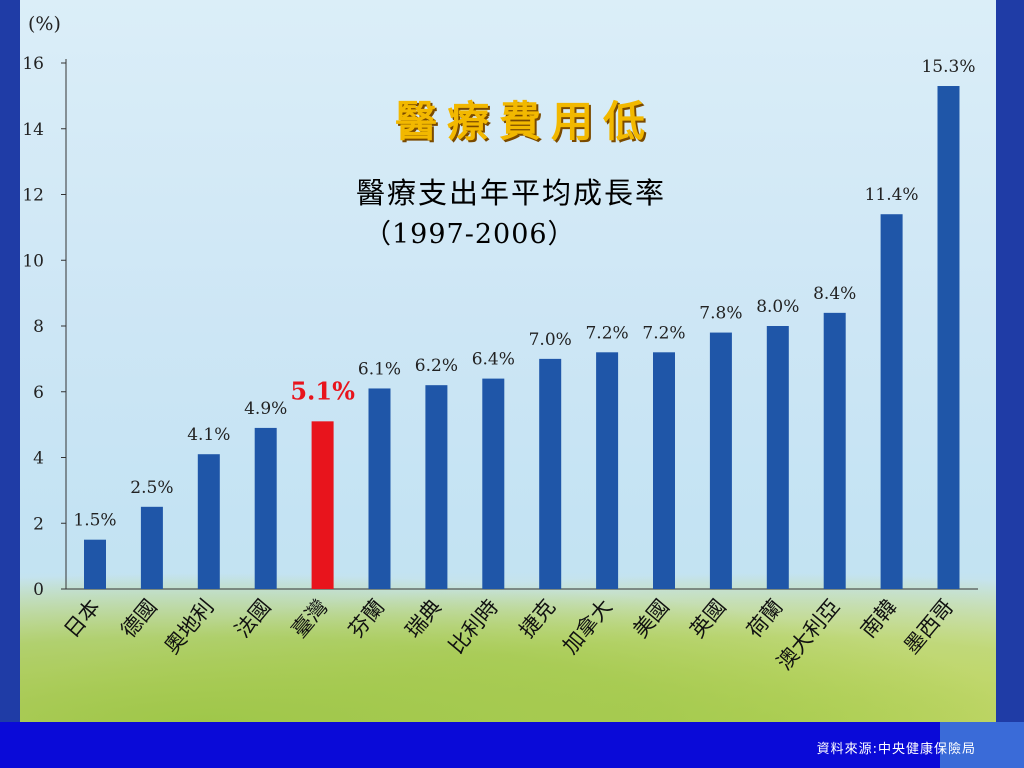  I want to click on y-axis-label: (%), so click(44, 24).